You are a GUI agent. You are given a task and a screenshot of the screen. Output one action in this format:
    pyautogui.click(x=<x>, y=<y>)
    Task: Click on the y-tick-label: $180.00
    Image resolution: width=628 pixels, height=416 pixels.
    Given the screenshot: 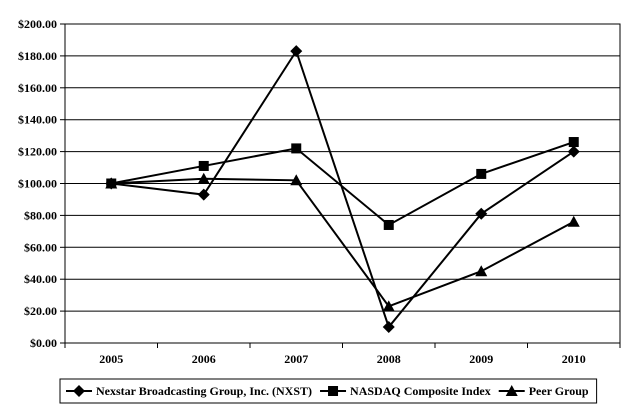 What is the action you would take?
    pyautogui.click(x=37, y=56)
    